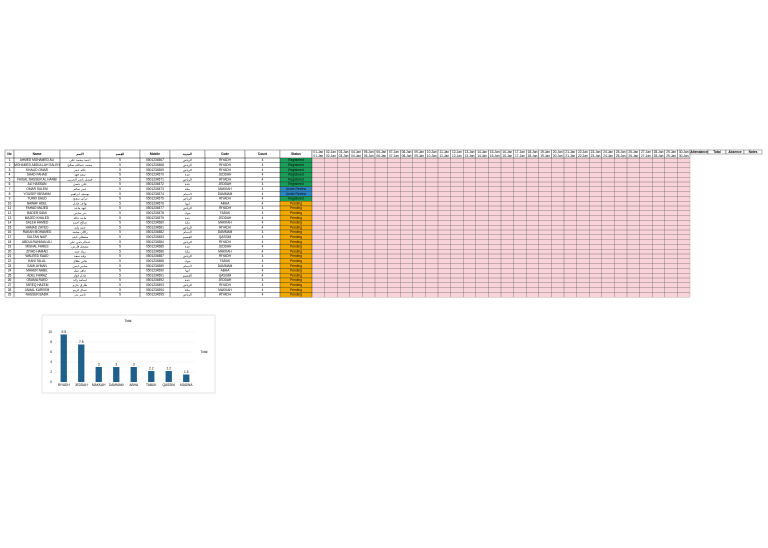 This screenshot has height=548, width=768. Describe the element at coordinates (659, 152) in the screenshot. I see `date-header-text: 28-Jan` at that location.